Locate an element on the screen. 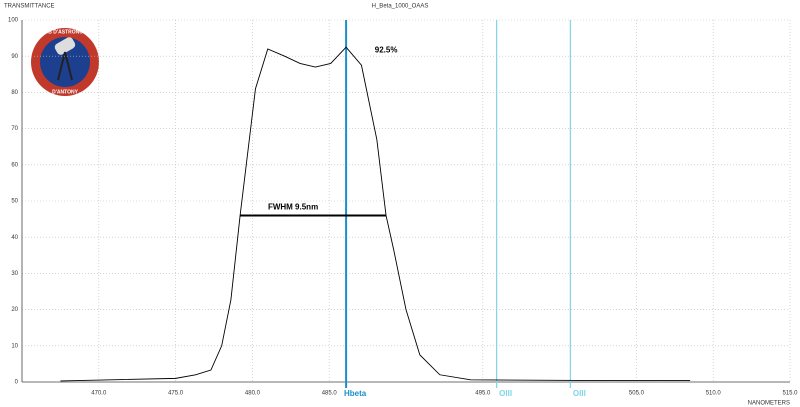 The image size is (800, 407). x-tick-label: 505.0 is located at coordinates (637, 394).